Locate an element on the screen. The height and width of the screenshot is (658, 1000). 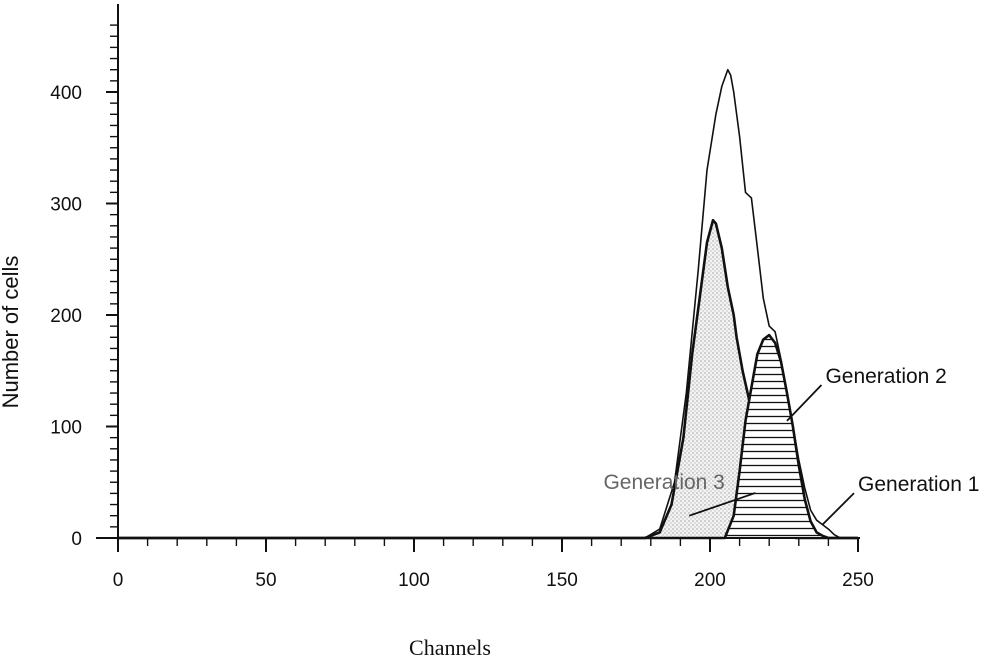
x-tick-label: 150 is located at coordinates (562, 580).